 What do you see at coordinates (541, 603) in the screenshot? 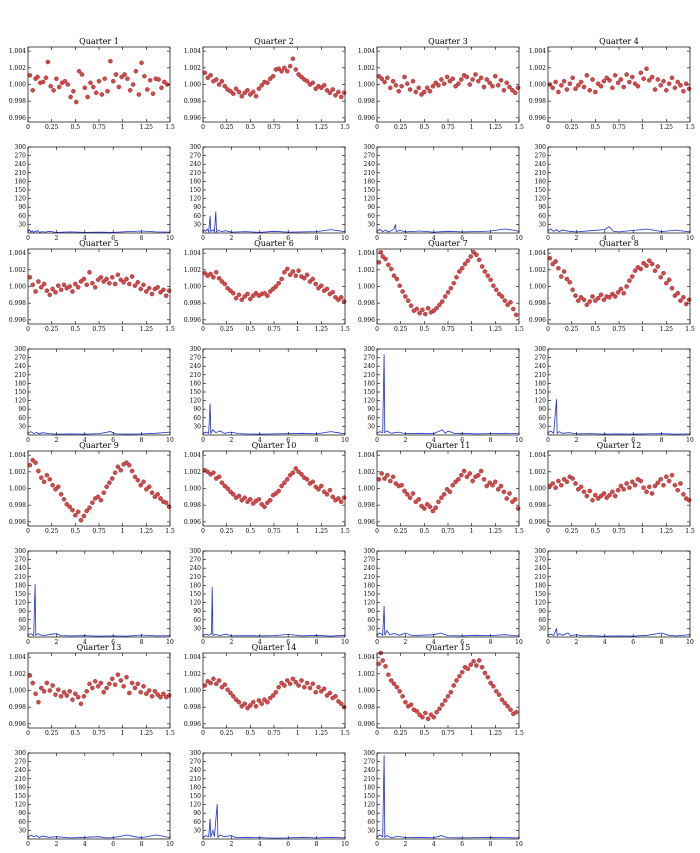
I see `y-tick-label: 120` at bounding box center [541, 603].